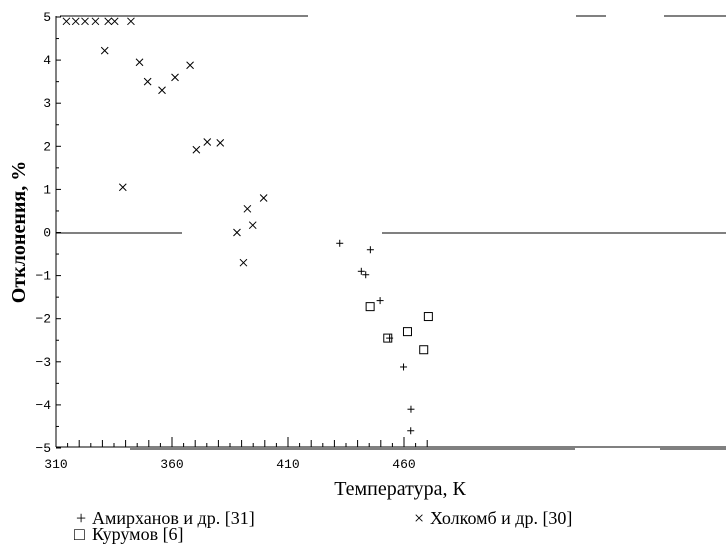 The width and height of the screenshot is (726, 545). Describe the element at coordinates (138, 534) in the screenshot. I see `legend-label-kurumov: Курумов [6]` at that location.